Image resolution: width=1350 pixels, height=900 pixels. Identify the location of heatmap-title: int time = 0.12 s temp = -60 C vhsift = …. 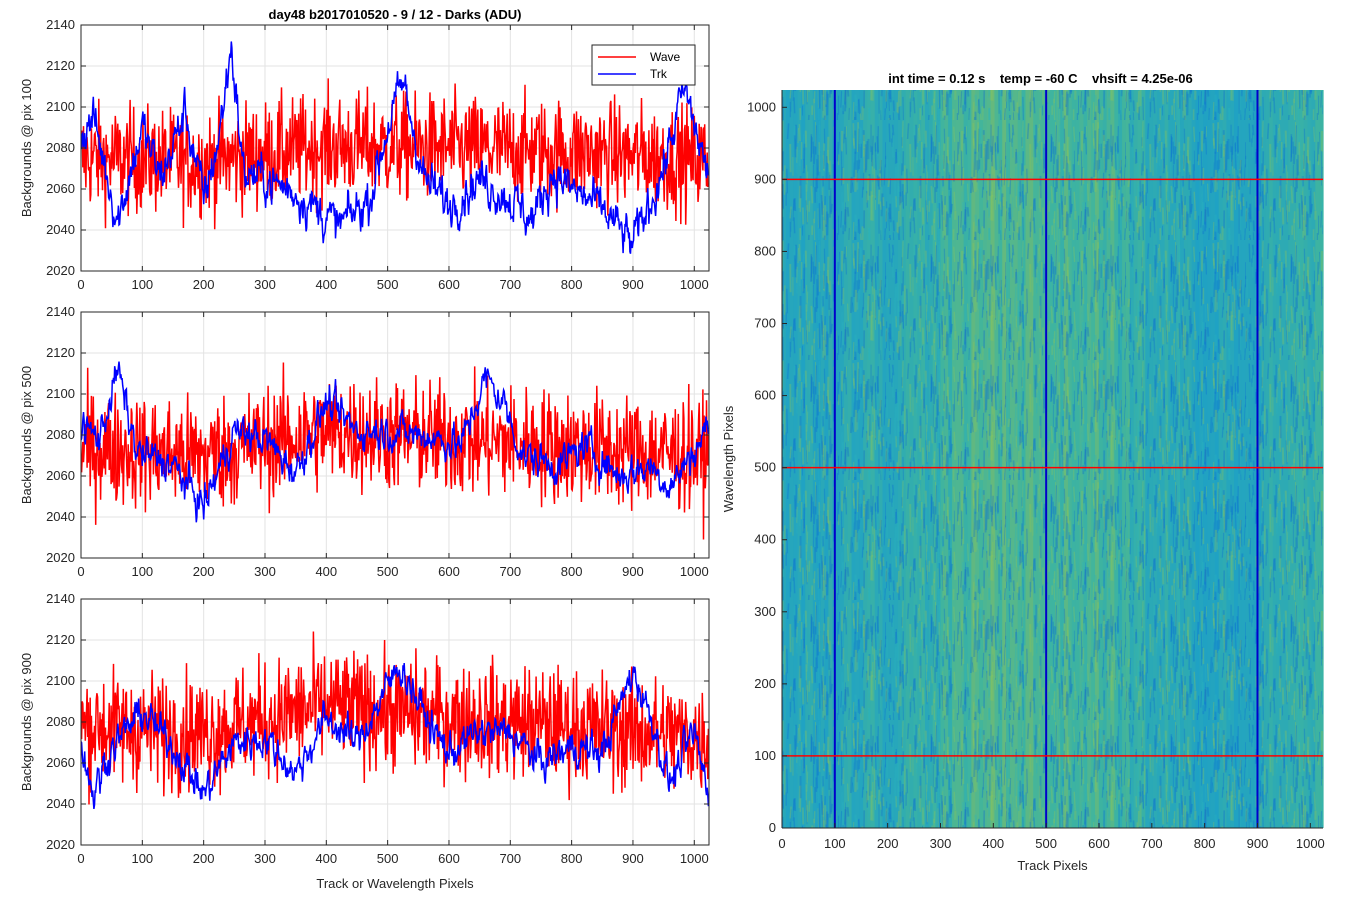
(1040, 78).